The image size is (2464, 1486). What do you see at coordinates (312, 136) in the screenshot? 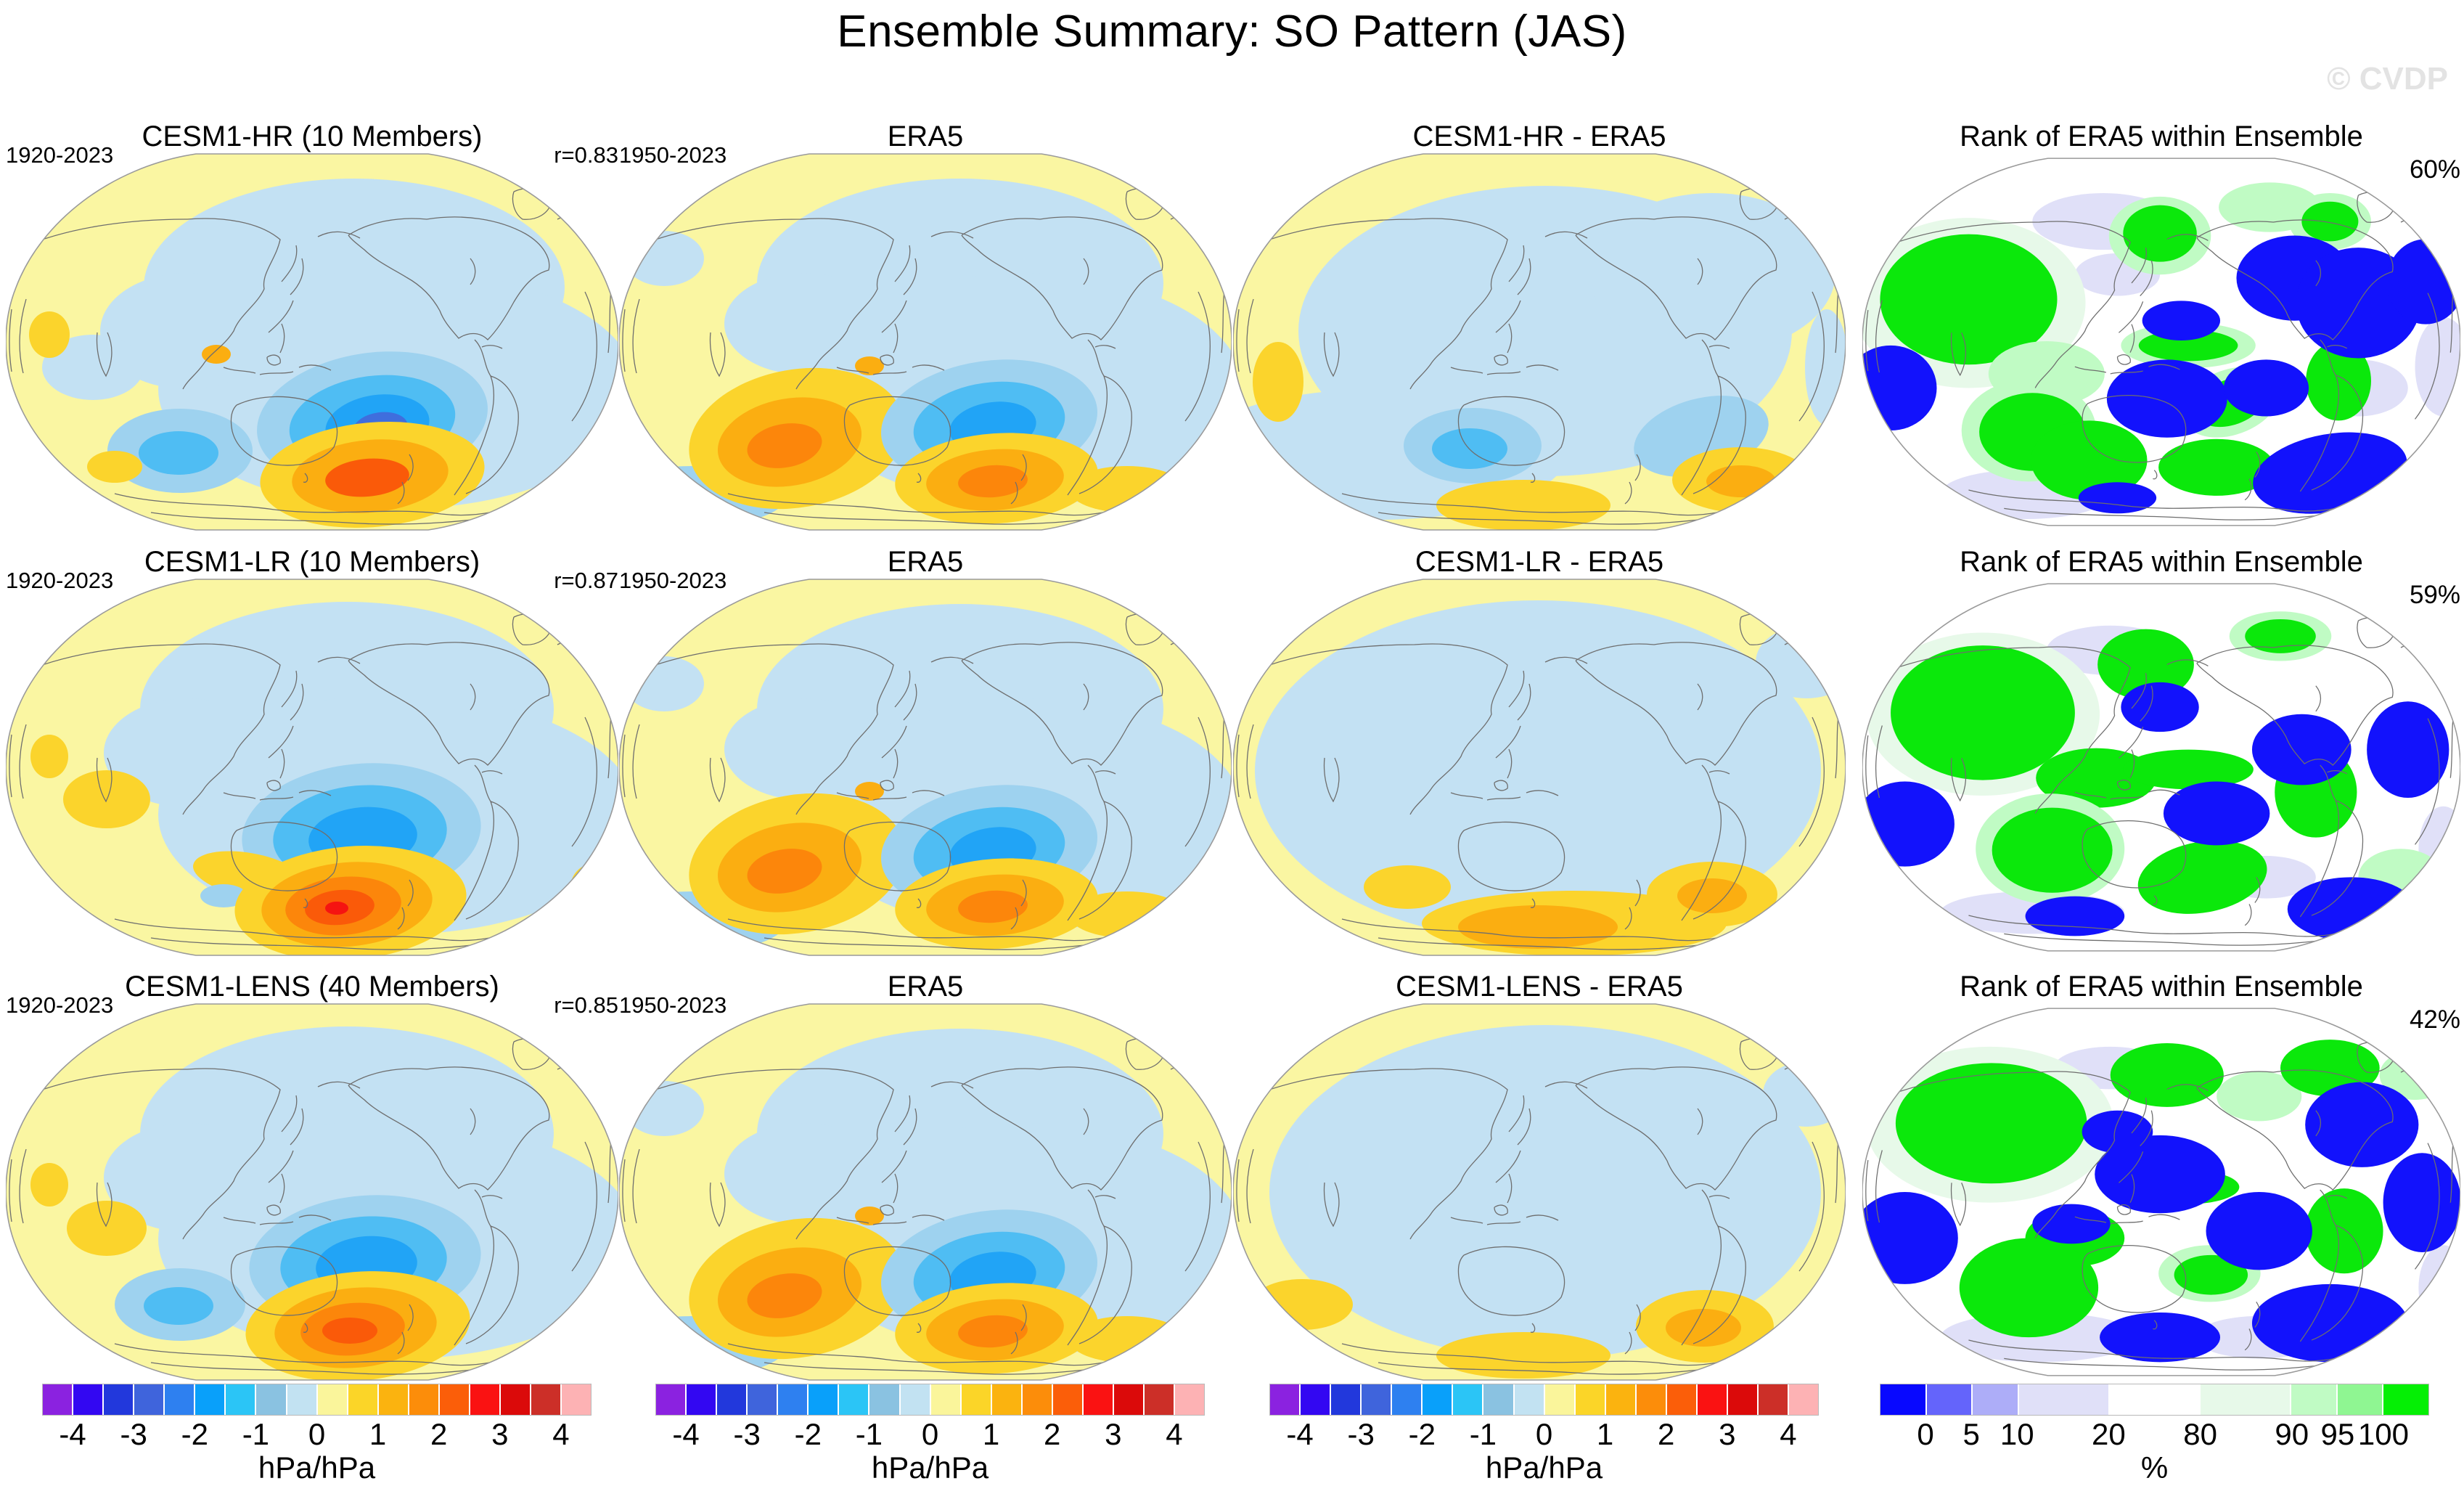
I see `panel-title: CESM1-HR (10 Members)` at bounding box center [312, 136].